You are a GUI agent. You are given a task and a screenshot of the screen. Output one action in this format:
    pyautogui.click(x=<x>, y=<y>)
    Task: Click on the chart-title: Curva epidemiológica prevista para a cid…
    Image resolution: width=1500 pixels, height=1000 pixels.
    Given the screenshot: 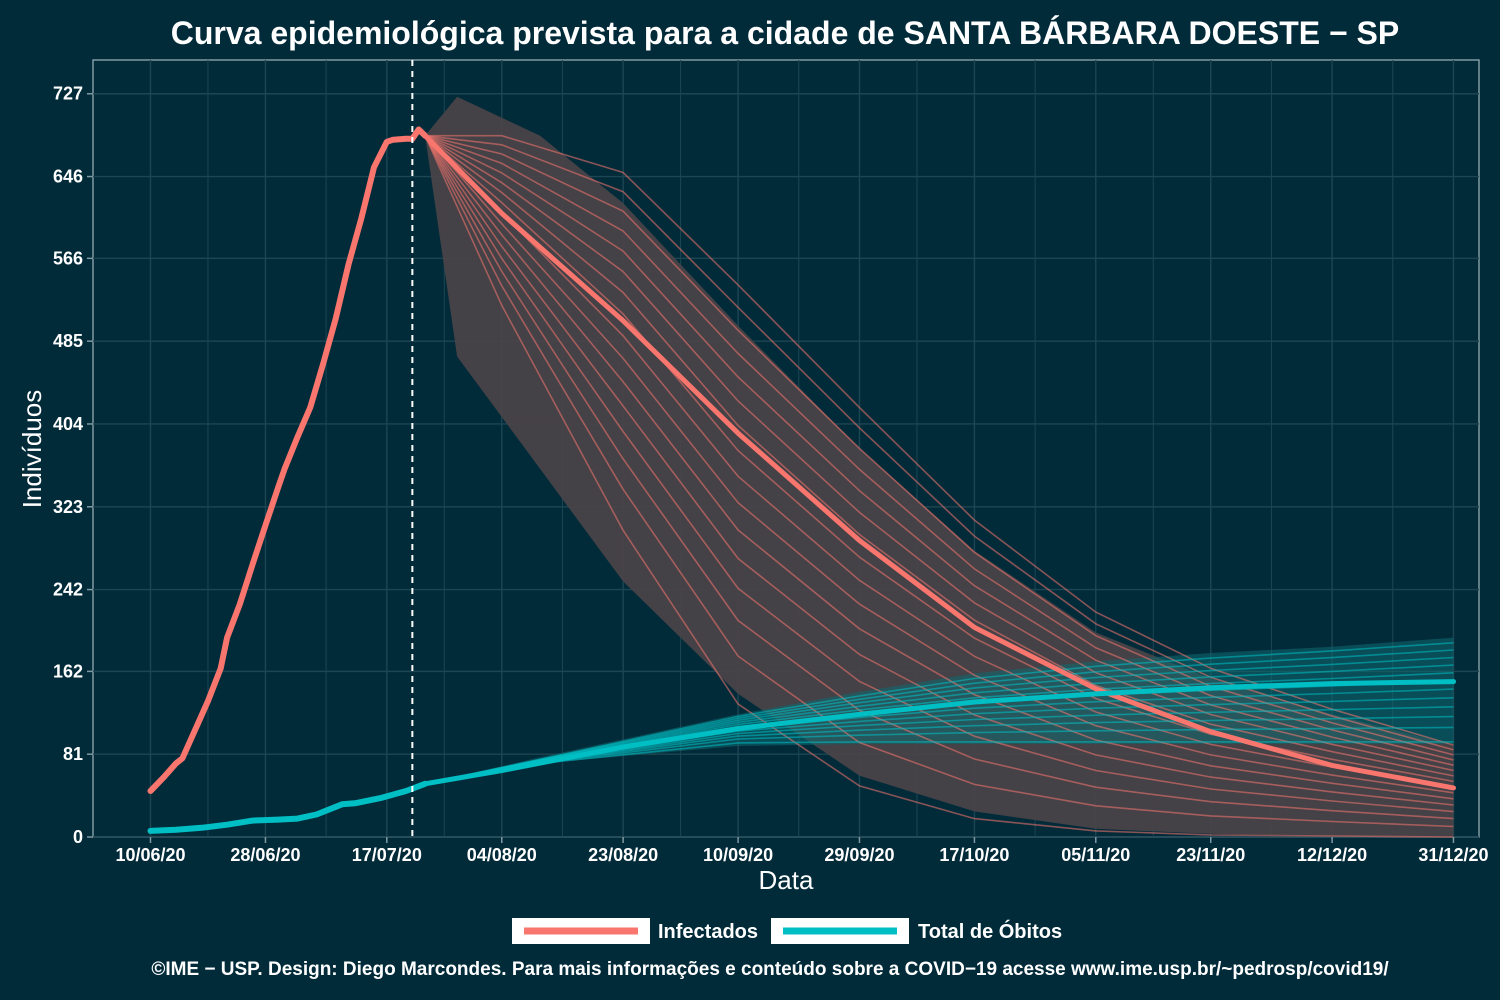 What is the action you would take?
    pyautogui.click(x=785, y=33)
    